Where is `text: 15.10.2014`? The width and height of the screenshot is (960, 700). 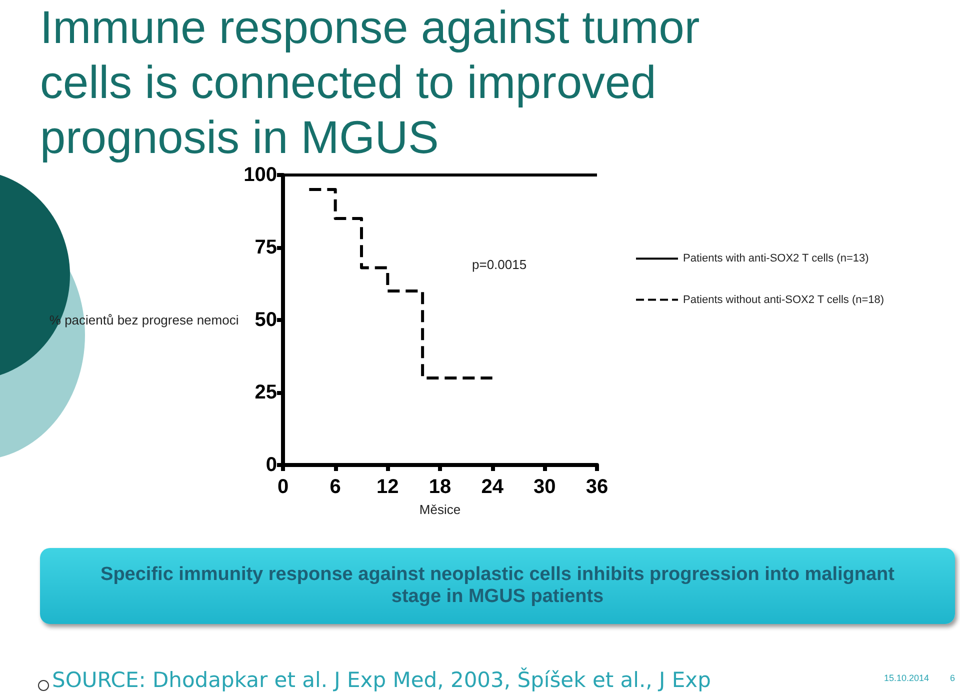
text: 15.10.2014 is located at coordinates (907, 678).